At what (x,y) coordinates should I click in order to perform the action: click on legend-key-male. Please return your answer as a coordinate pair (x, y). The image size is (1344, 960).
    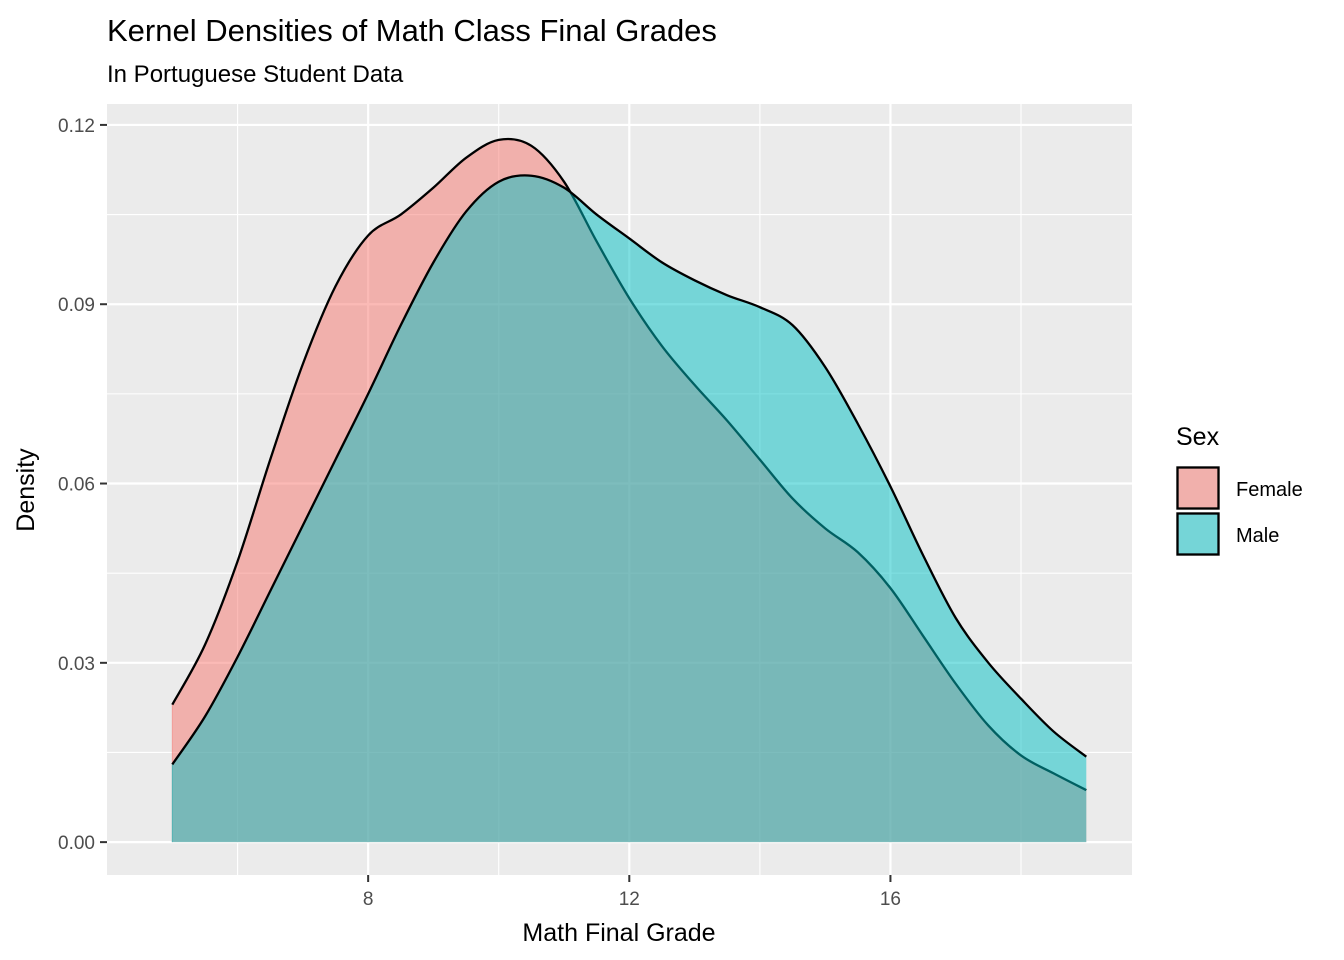
    Looking at the image, I should click on (1198, 534).